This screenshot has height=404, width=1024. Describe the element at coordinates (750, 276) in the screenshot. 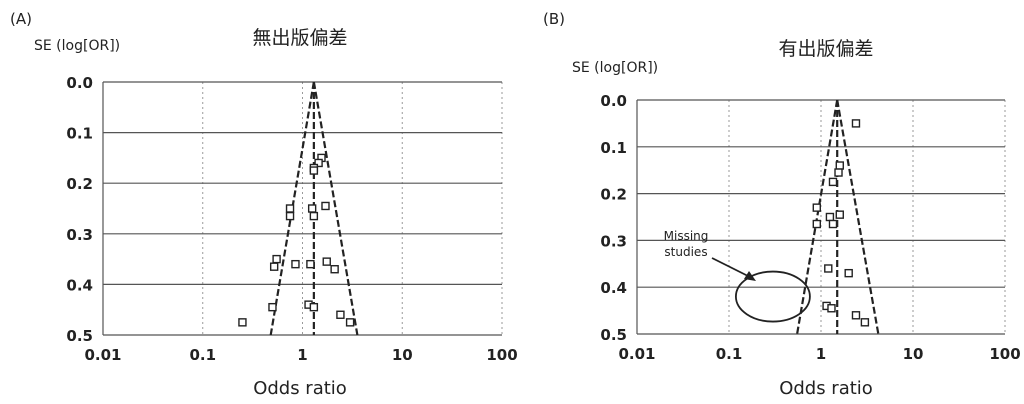

I see `annotation-arrowhead` at that location.